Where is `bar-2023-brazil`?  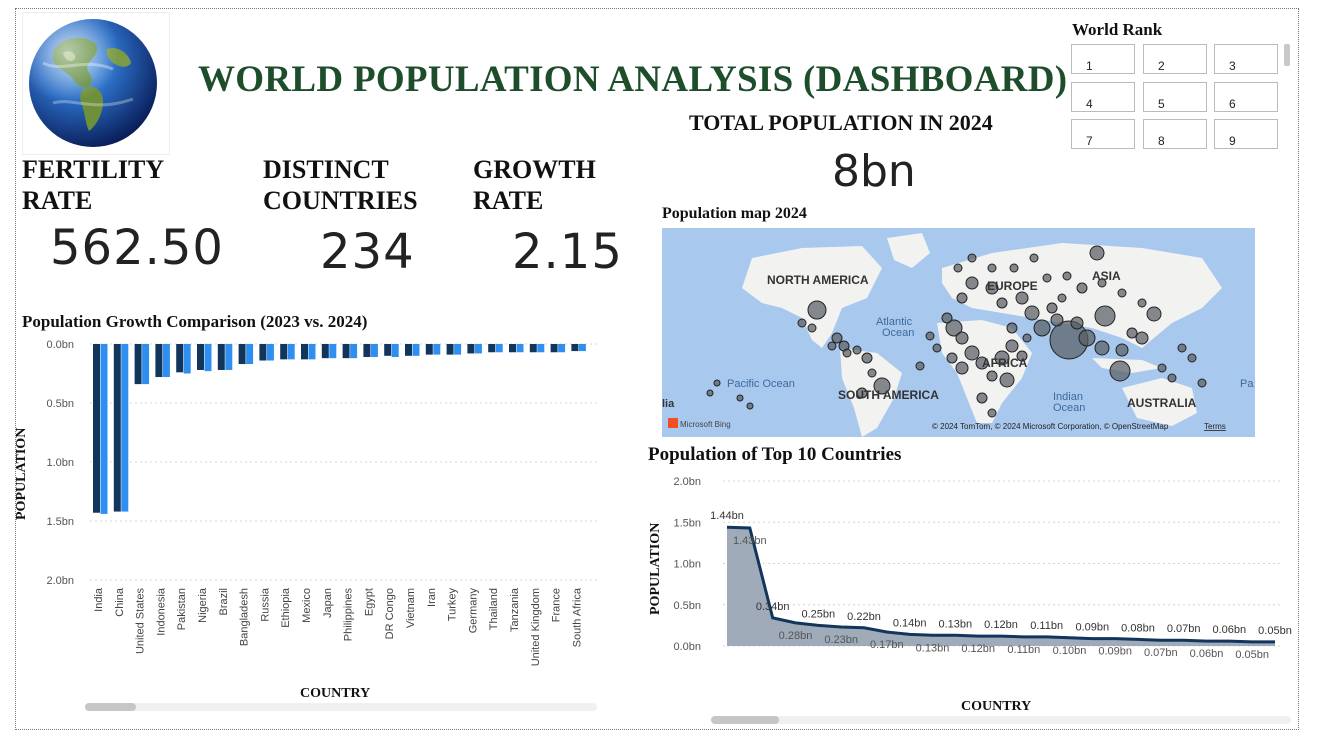
bar-2023-brazil is located at coordinates (221, 357).